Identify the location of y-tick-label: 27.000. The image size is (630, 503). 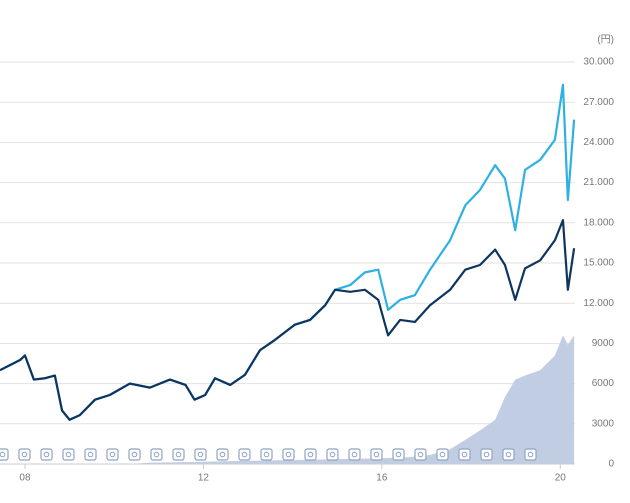
(598, 102).